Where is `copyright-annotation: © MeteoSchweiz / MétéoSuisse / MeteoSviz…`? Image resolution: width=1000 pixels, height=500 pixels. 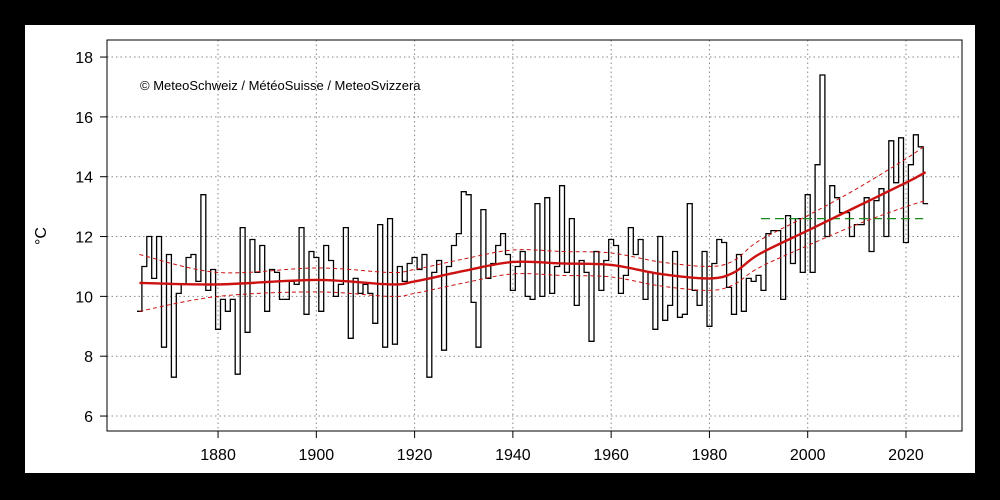
copyright-annotation: © MeteoSchweiz / MétéoSuisse / MeteoSviz… is located at coordinates (280, 85).